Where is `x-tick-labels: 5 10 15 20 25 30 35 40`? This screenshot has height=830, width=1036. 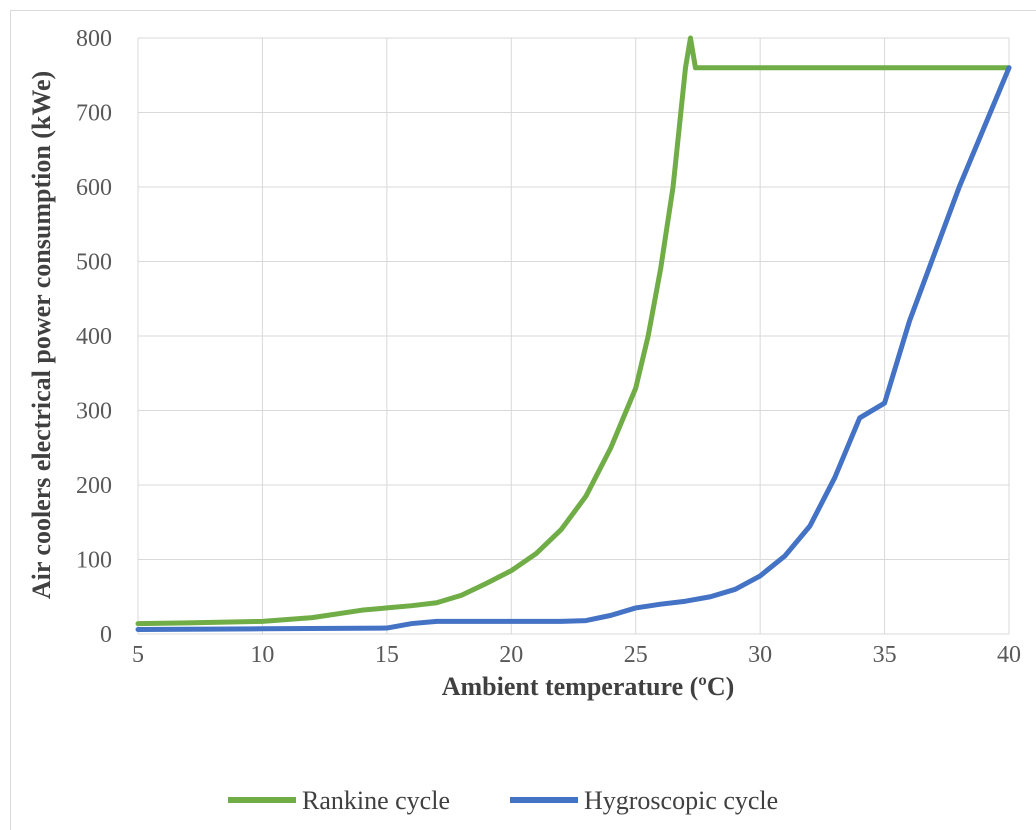 x-tick-labels: 5 10 15 20 25 30 35 40 is located at coordinates (576, 655).